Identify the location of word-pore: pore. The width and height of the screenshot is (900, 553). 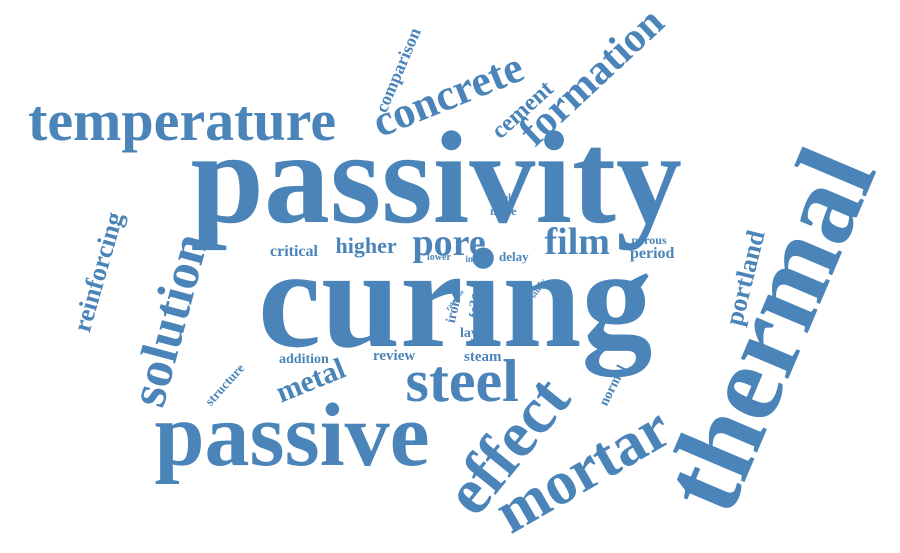
(449, 243).